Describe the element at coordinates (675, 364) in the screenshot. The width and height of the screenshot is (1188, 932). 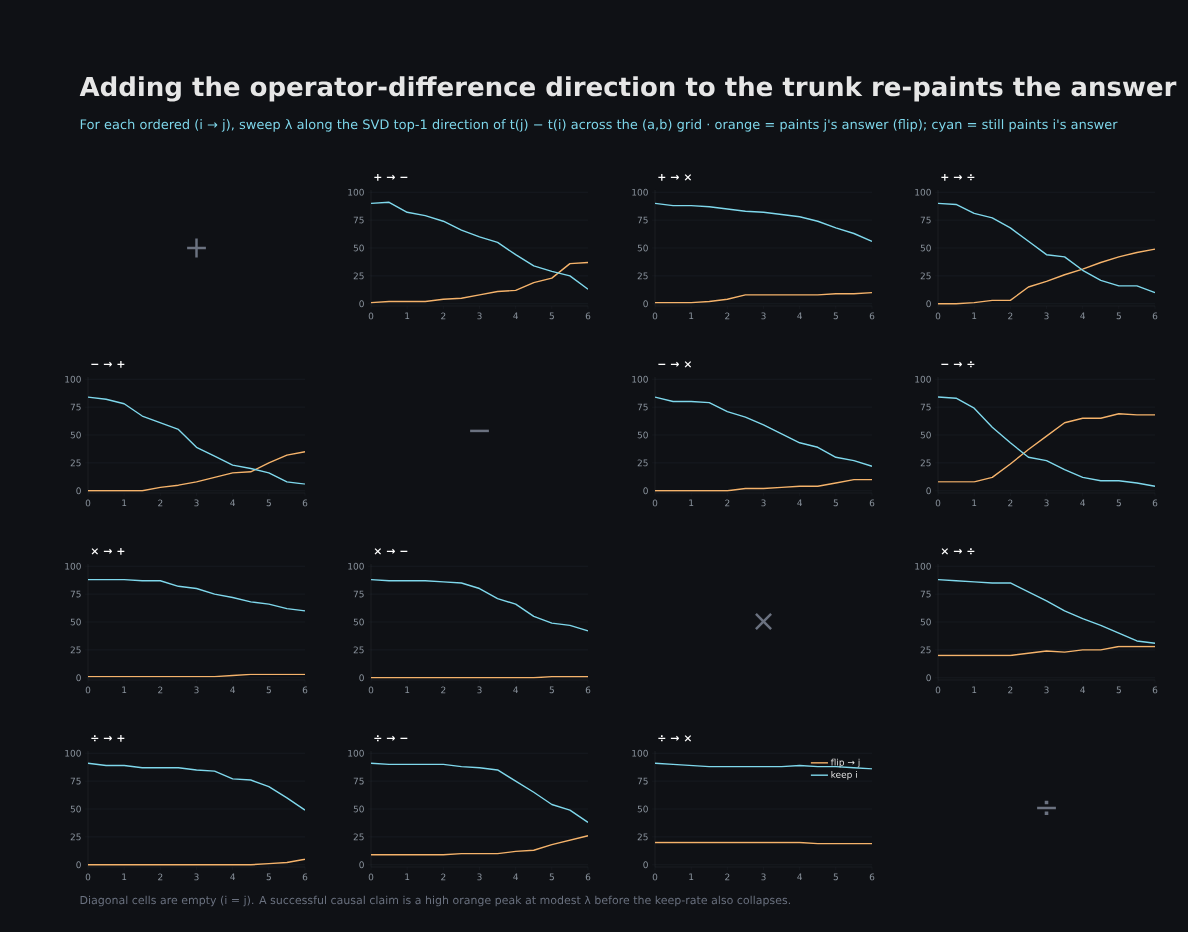
I see `chart-title: − → ×` at that location.